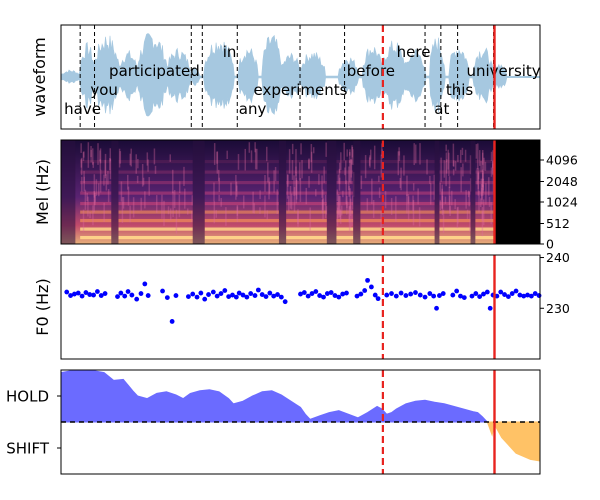  Describe the element at coordinates (460, 90) in the screenshot. I see `word-label: this` at that location.